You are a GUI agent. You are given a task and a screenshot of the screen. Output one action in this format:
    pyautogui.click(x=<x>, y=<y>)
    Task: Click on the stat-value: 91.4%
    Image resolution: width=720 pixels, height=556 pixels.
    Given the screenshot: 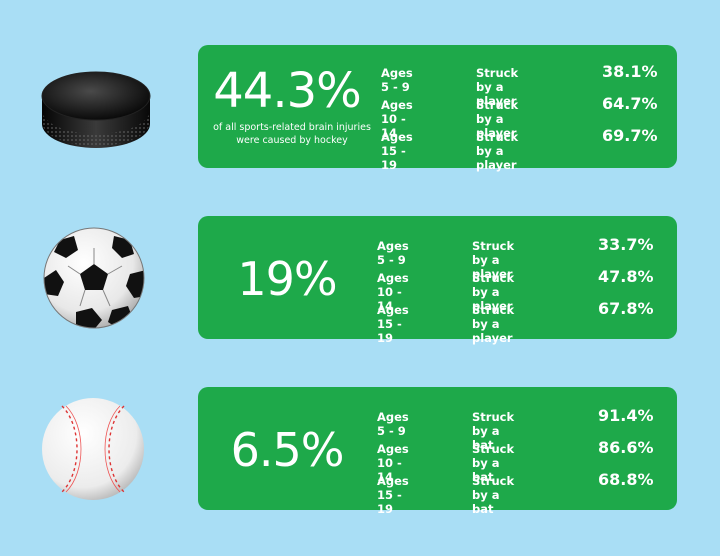 What is the action you would take?
    pyautogui.click(x=626, y=415)
    